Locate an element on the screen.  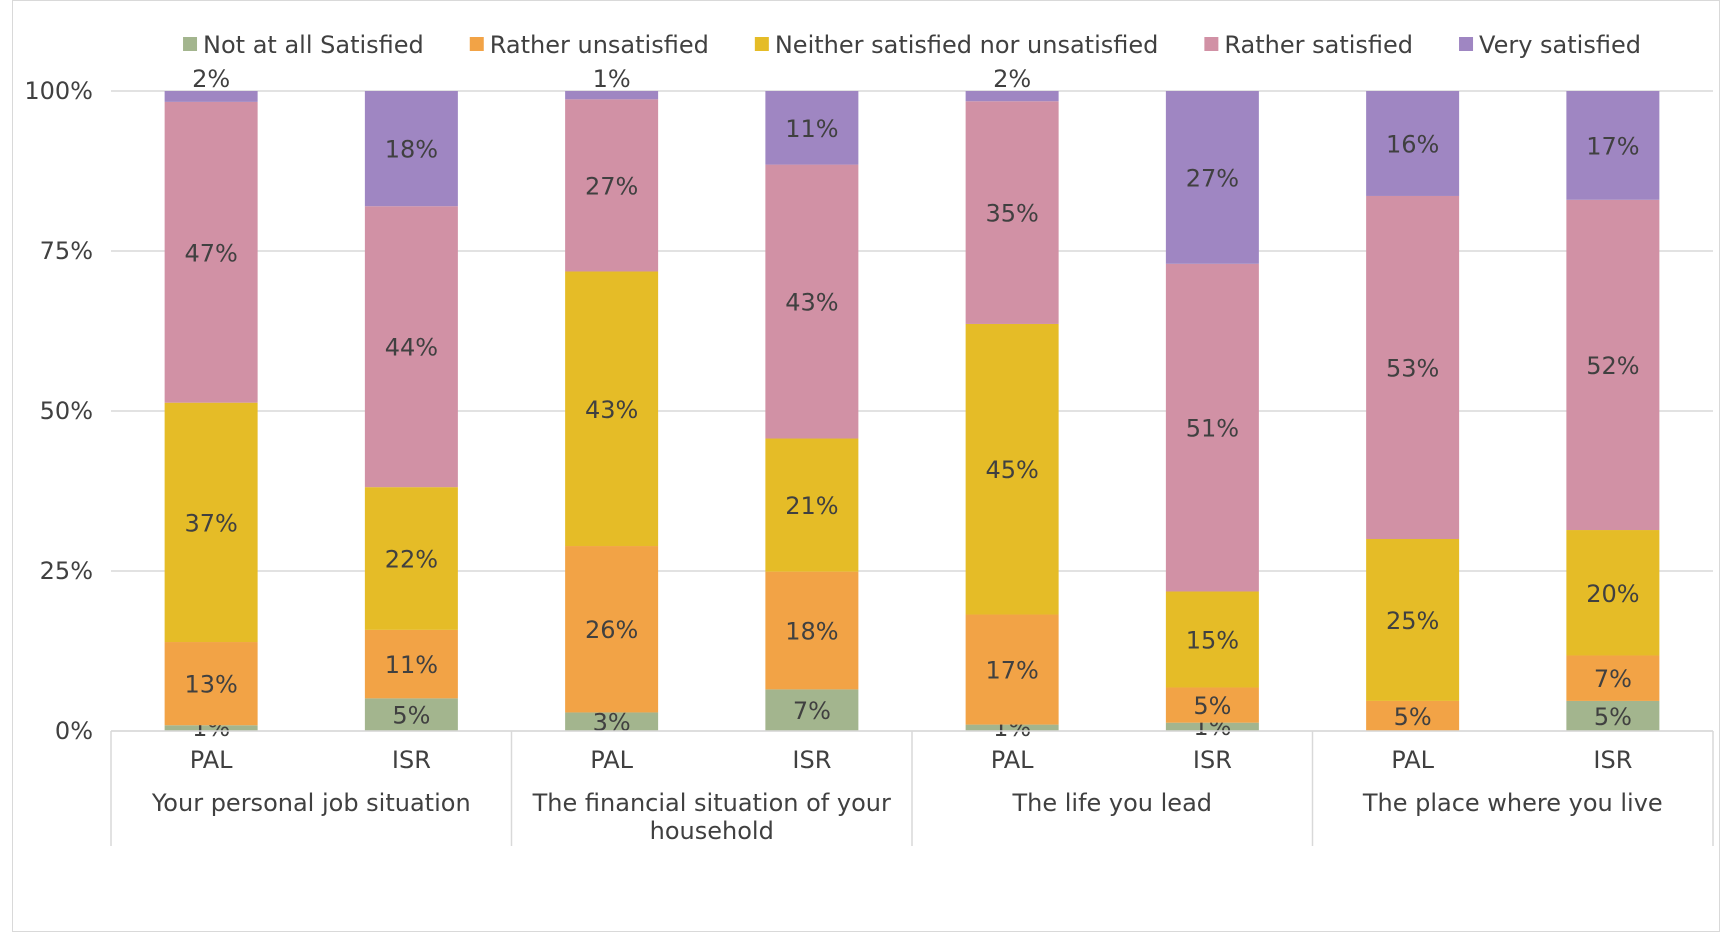
data-label: 25% is located at coordinates (1412, 621).